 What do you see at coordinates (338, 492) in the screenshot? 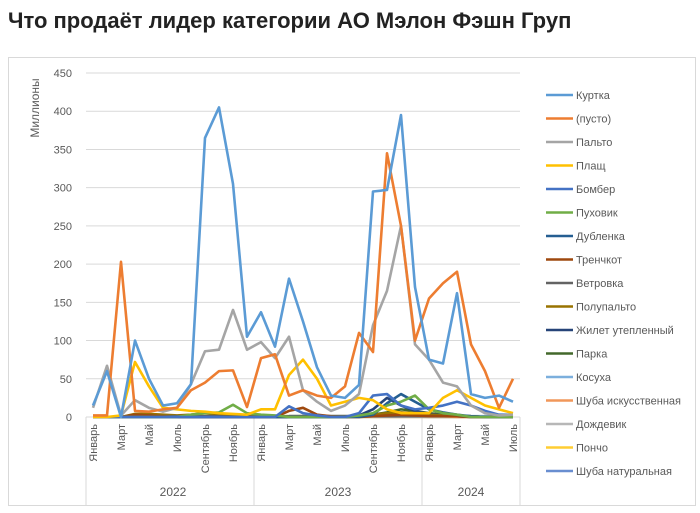
I see `year-label: 2023` at bounding box center [338, 492].